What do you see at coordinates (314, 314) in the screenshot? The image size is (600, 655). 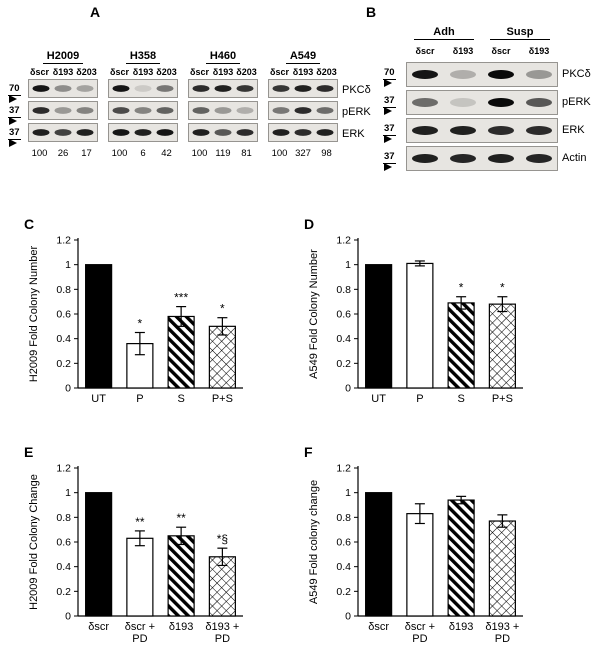 I see `y-axis-label: A549 Fold Colony Number` at bounding box center [314, 314].